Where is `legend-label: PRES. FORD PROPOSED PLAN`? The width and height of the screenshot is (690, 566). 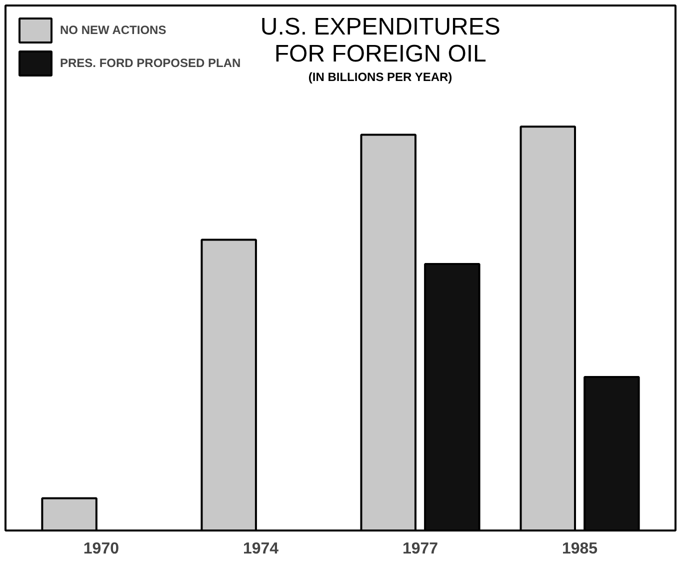 legend-label: PRES. FORD PROPOSED PLAN is located at coordinates (150, 63).